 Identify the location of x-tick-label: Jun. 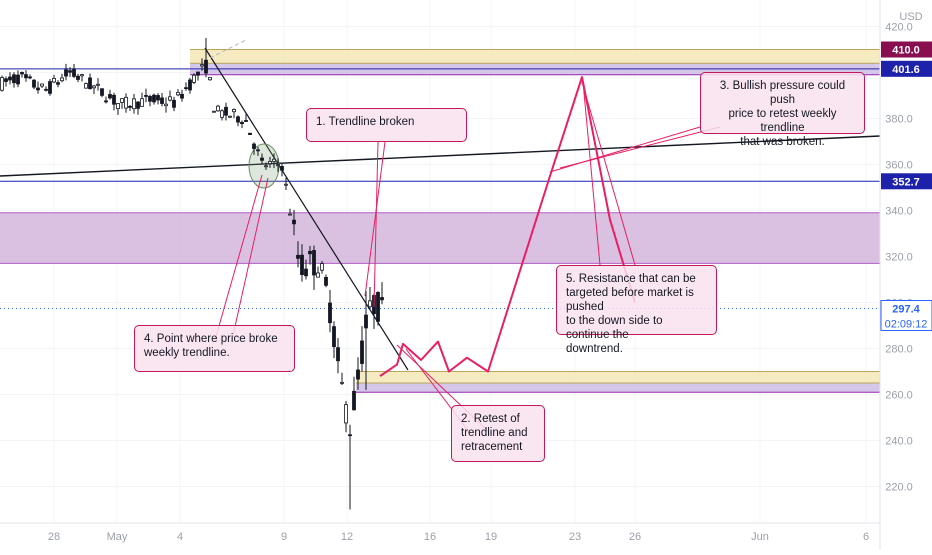
(760, 537).